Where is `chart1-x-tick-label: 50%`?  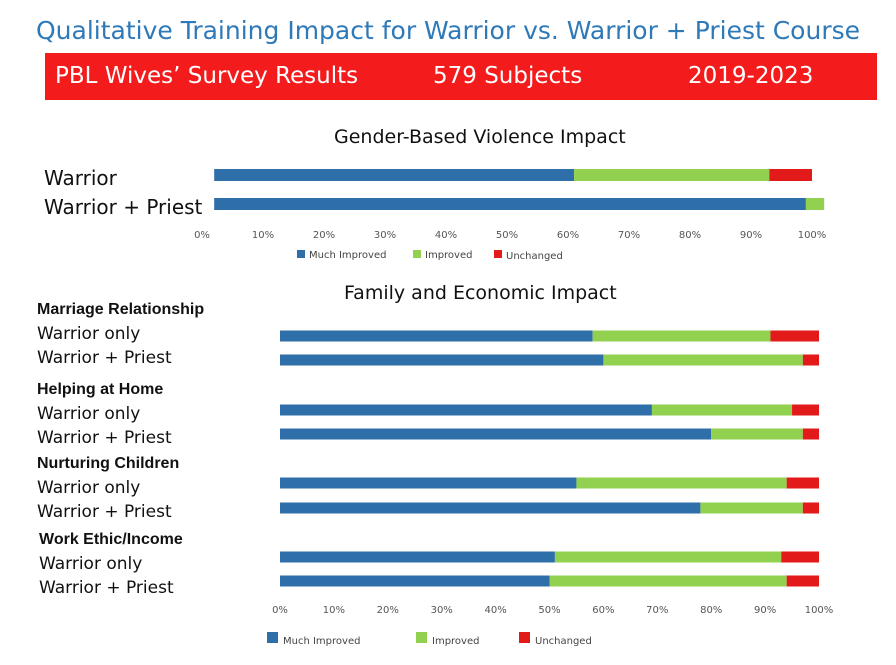
chart1-x-tick-label: 50% is located at coordinates (507, 235).